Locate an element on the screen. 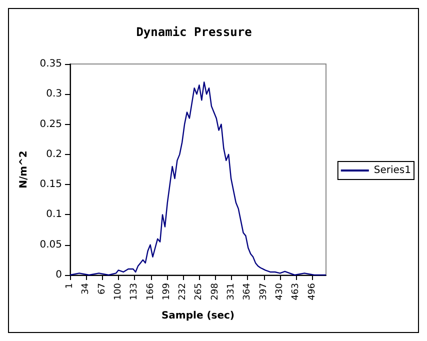 The image size is (427, 341). x-tick-label: 331 is located at coordinates (231, 291).